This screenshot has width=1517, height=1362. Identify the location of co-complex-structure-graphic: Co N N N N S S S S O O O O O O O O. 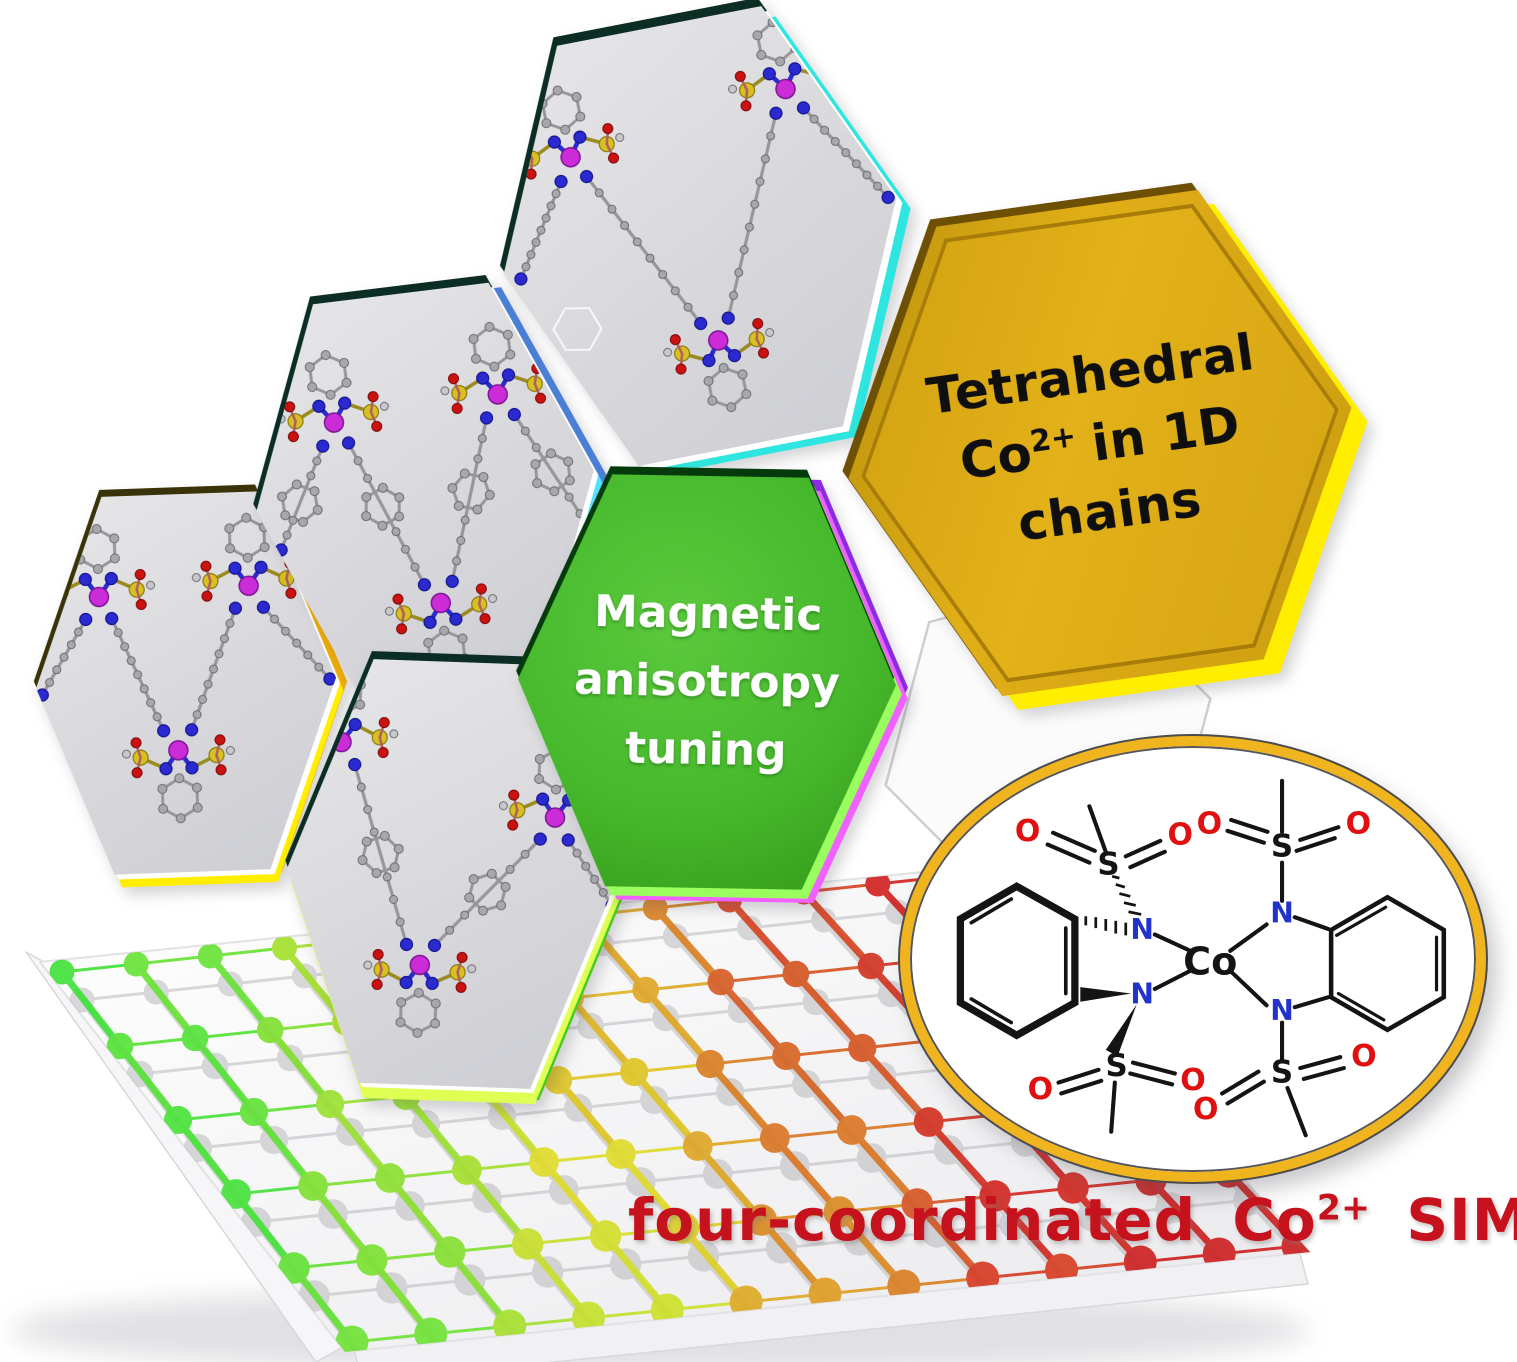
(1201, 958).